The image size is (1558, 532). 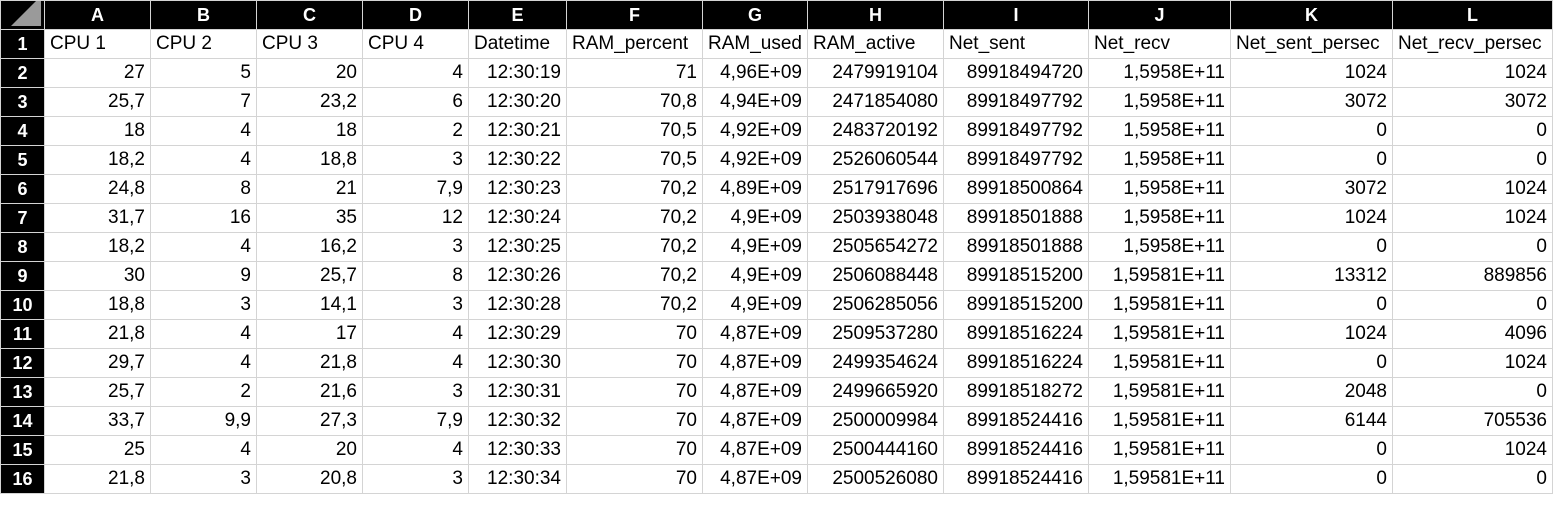 What do you see at coordinates (22, 305) in the screenshot?
I see `row-header: 10` at bounding box center [22, 305].